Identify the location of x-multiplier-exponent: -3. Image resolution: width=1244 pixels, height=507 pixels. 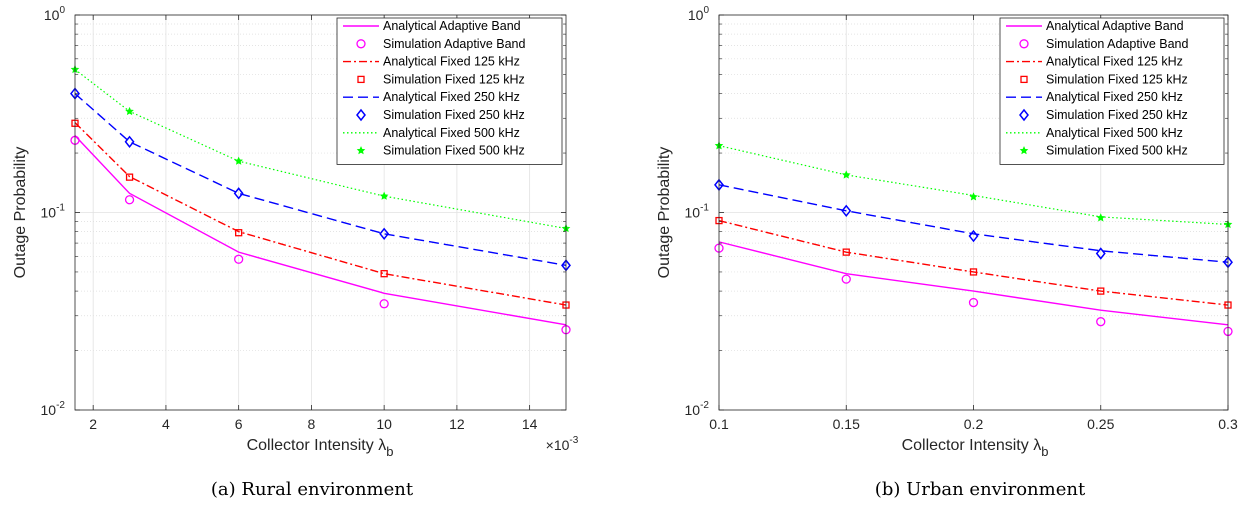
(573, 440).